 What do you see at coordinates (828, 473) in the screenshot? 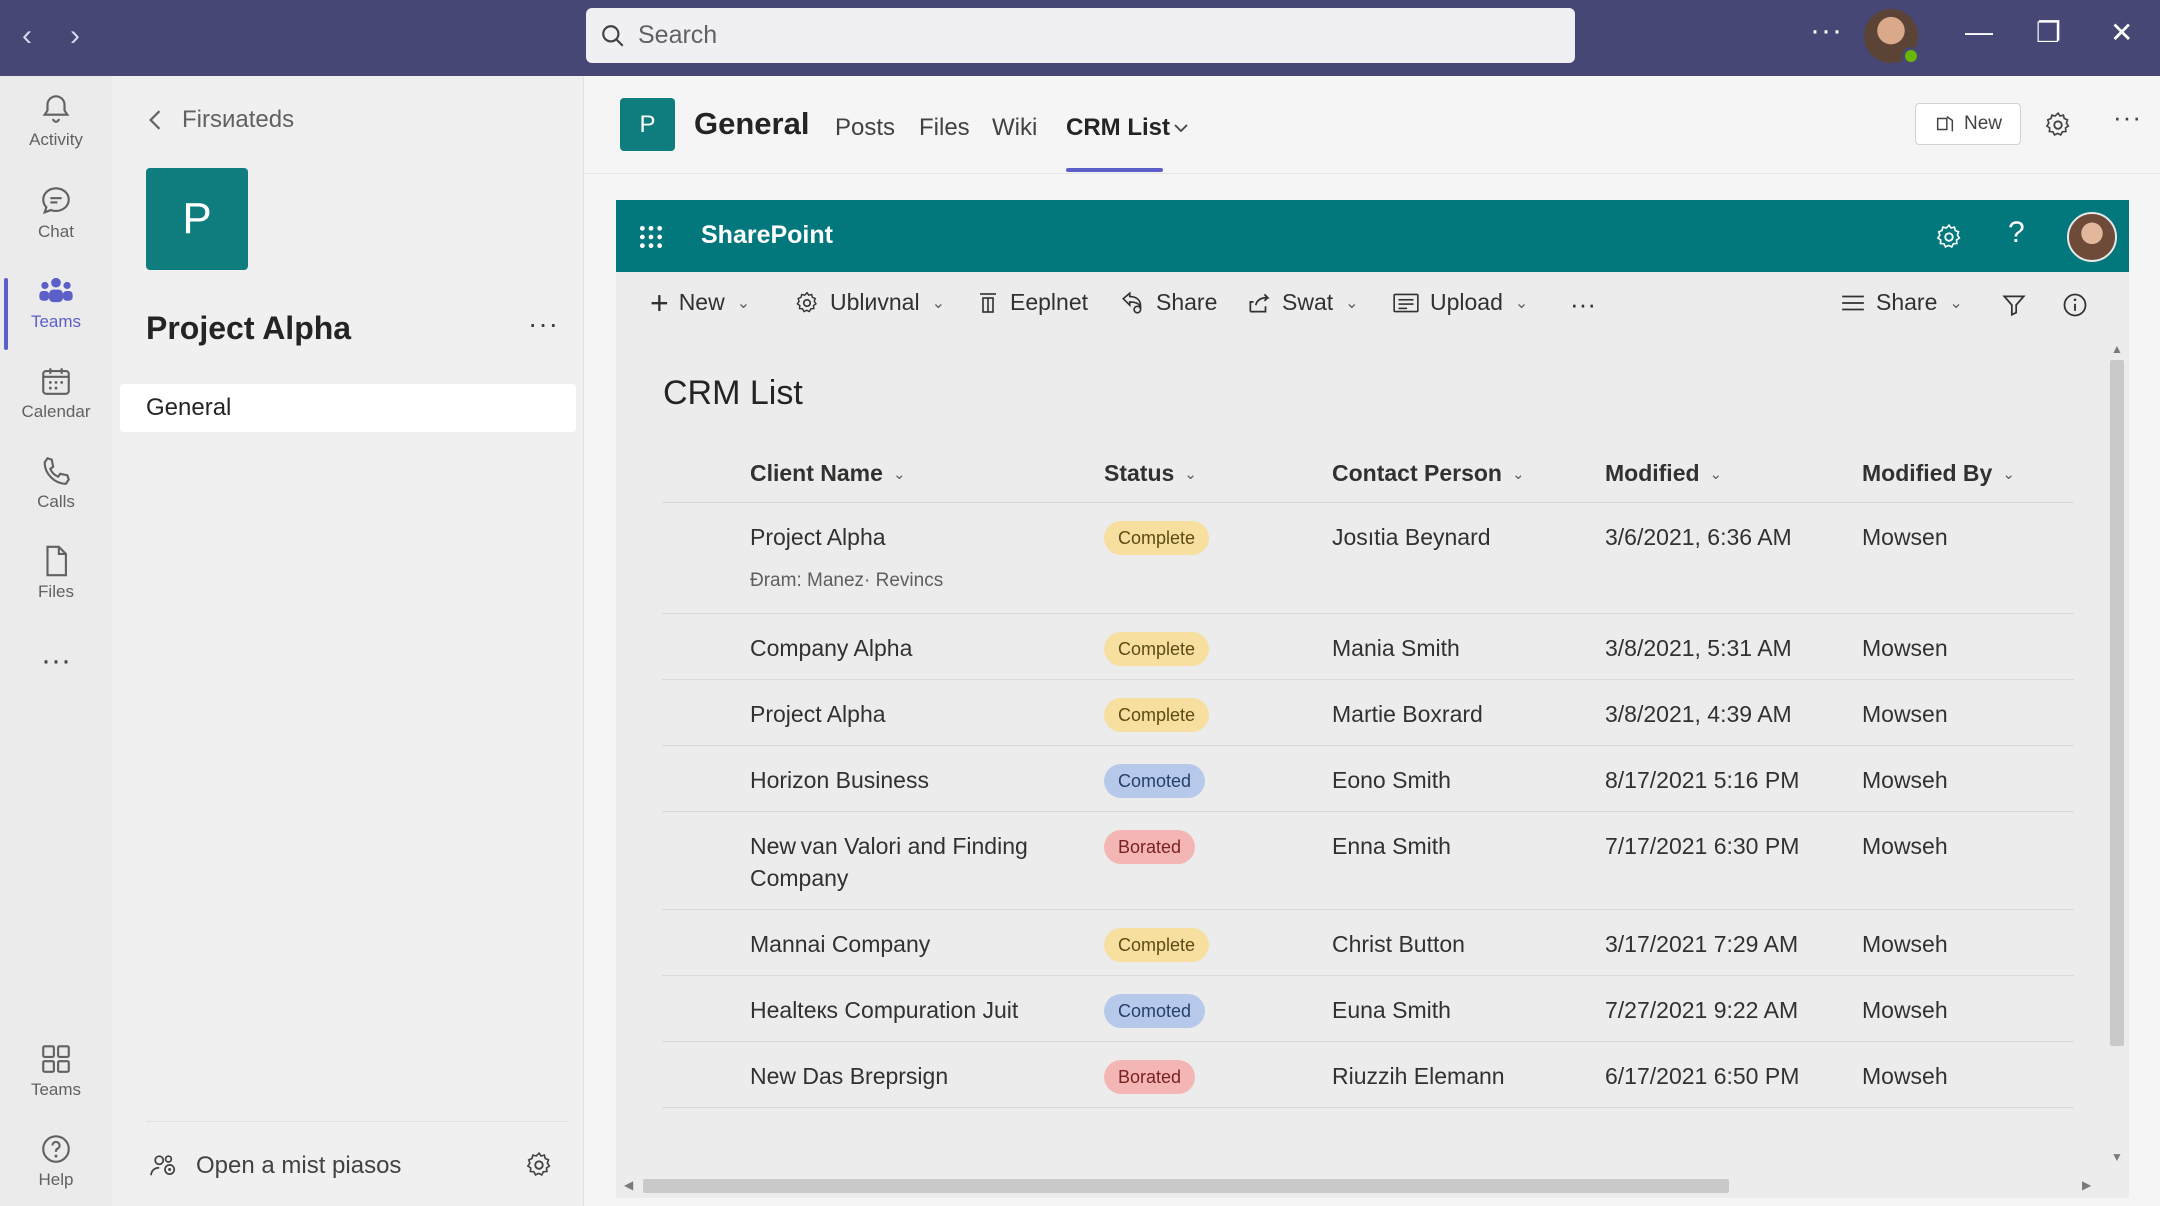
I see `column-header-client-name: Client Name ⌄` at bounding box center [828, 473].